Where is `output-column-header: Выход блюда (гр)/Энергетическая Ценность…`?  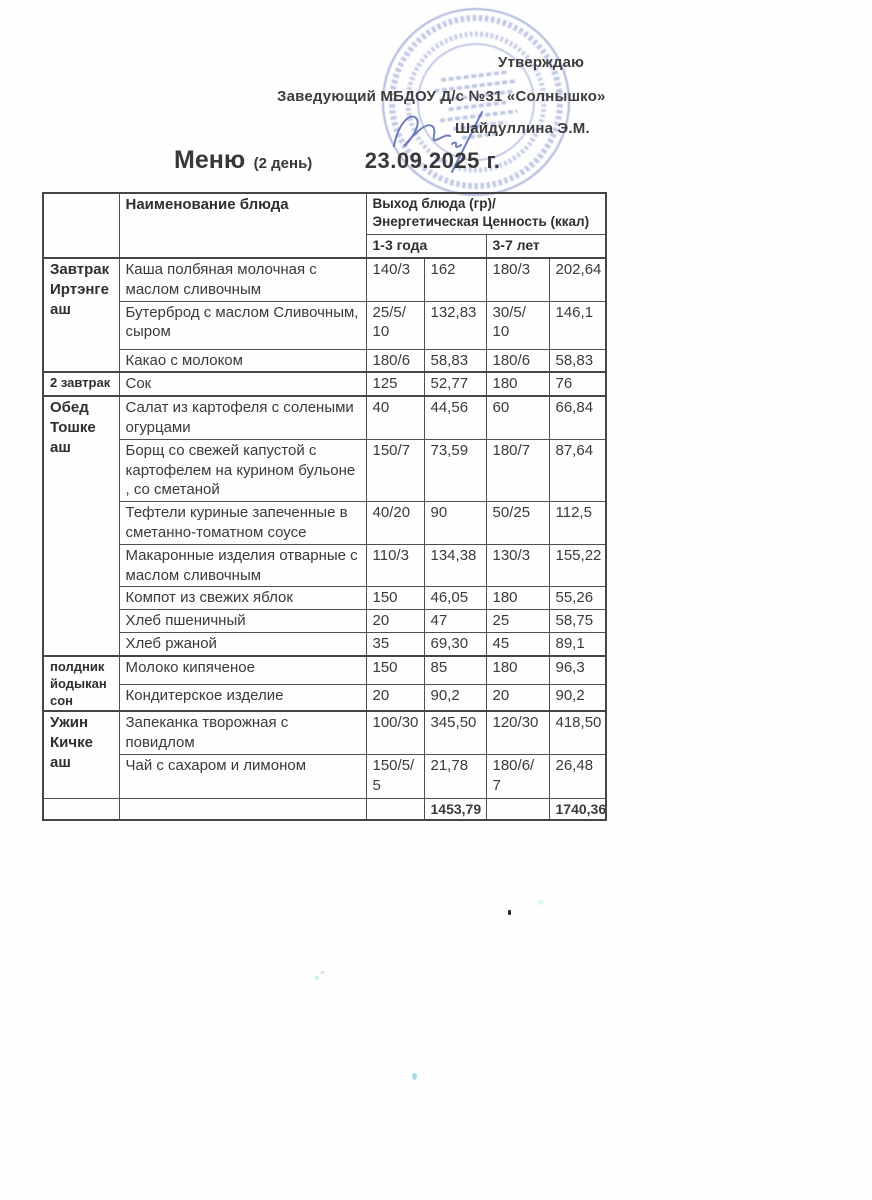 output-column-header: Выход блюда (гр)/Энергетическая Ценность… is located at coordinates (486, 213).